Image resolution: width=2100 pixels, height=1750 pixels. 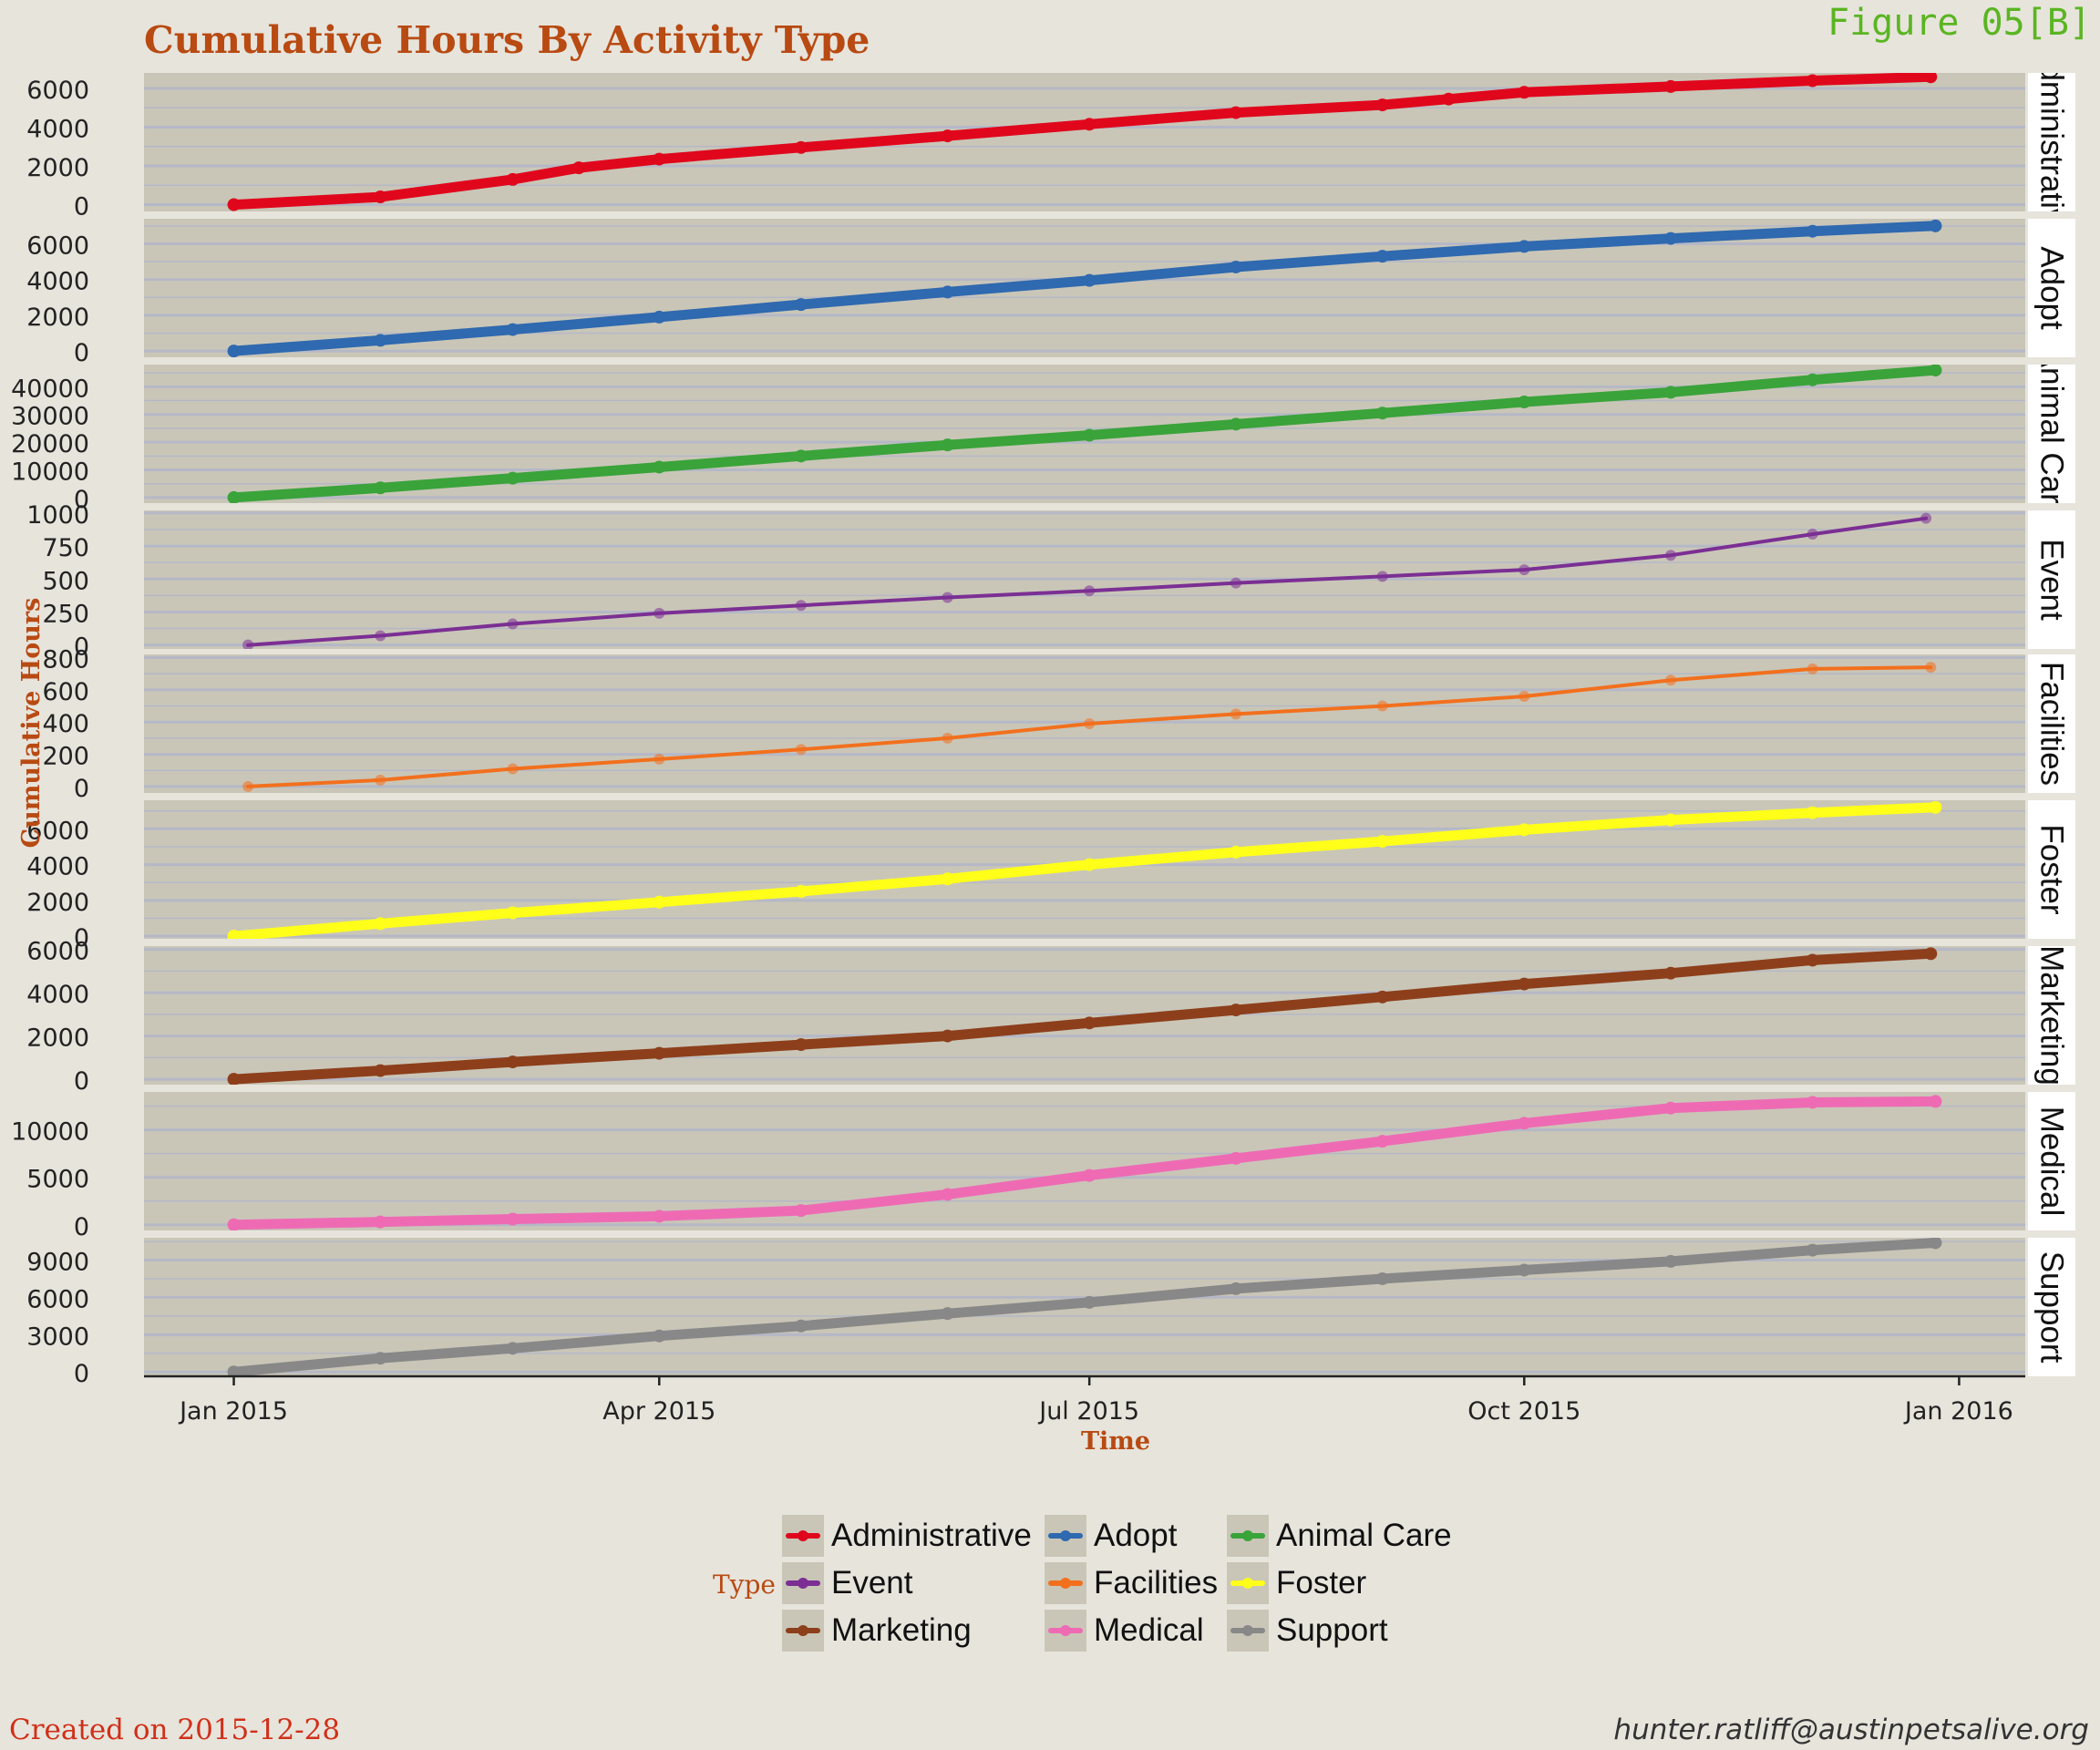 I want to click on panel-marketing-ytick-label: 2000, so click(x=58, y=1038).